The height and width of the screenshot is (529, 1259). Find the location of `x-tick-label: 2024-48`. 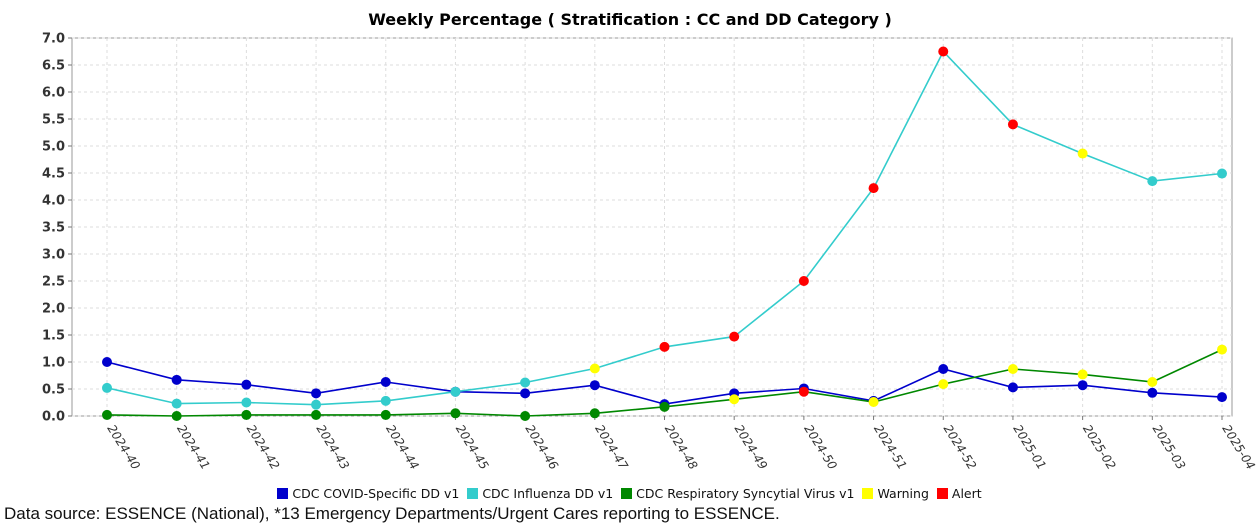

x-tick-label: 2024-48 is located at coordinates (681, 447).